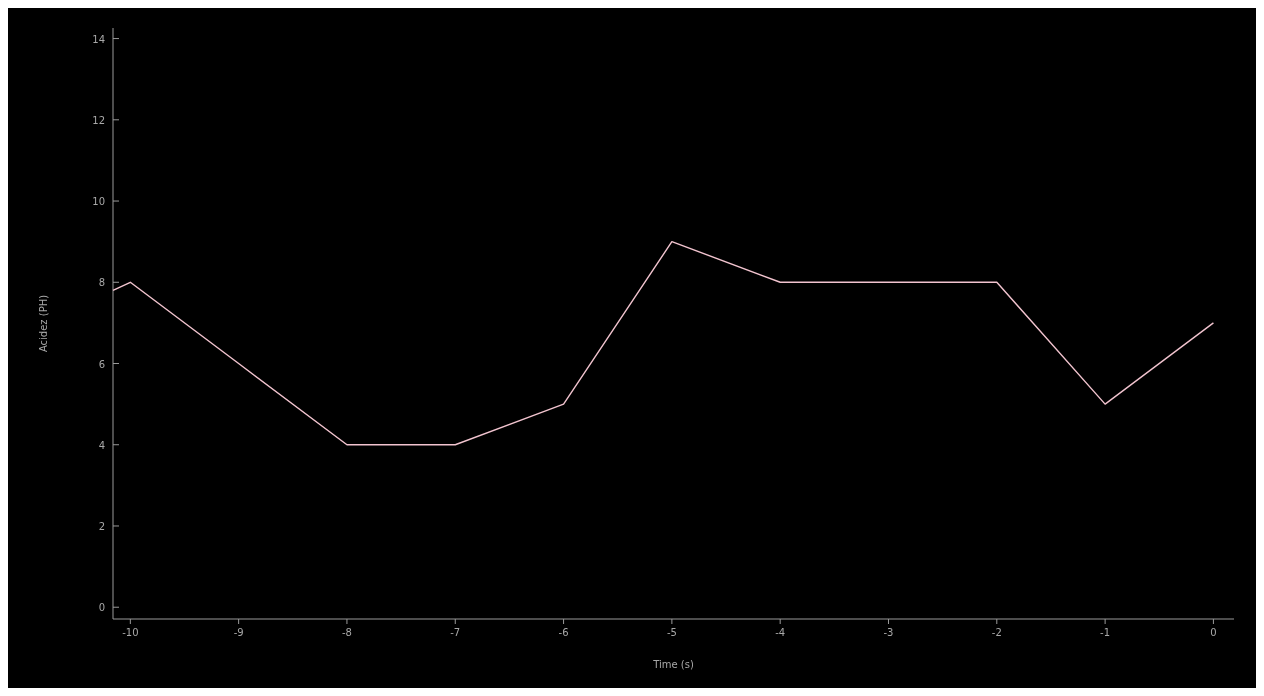 This screenshot has height=696, width=1264. Describe the element at coordinates (101, 445) in the screenshot. I see `y-tick-label: 4` at that location.